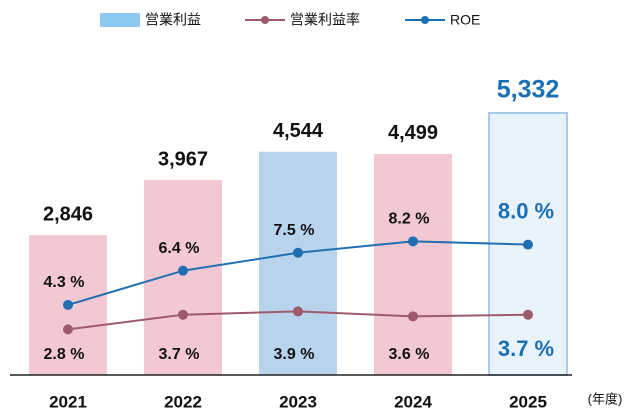 This screenshot has width=634, height=412. I want to click on x-tick-label: 2021, so click(68, 401).